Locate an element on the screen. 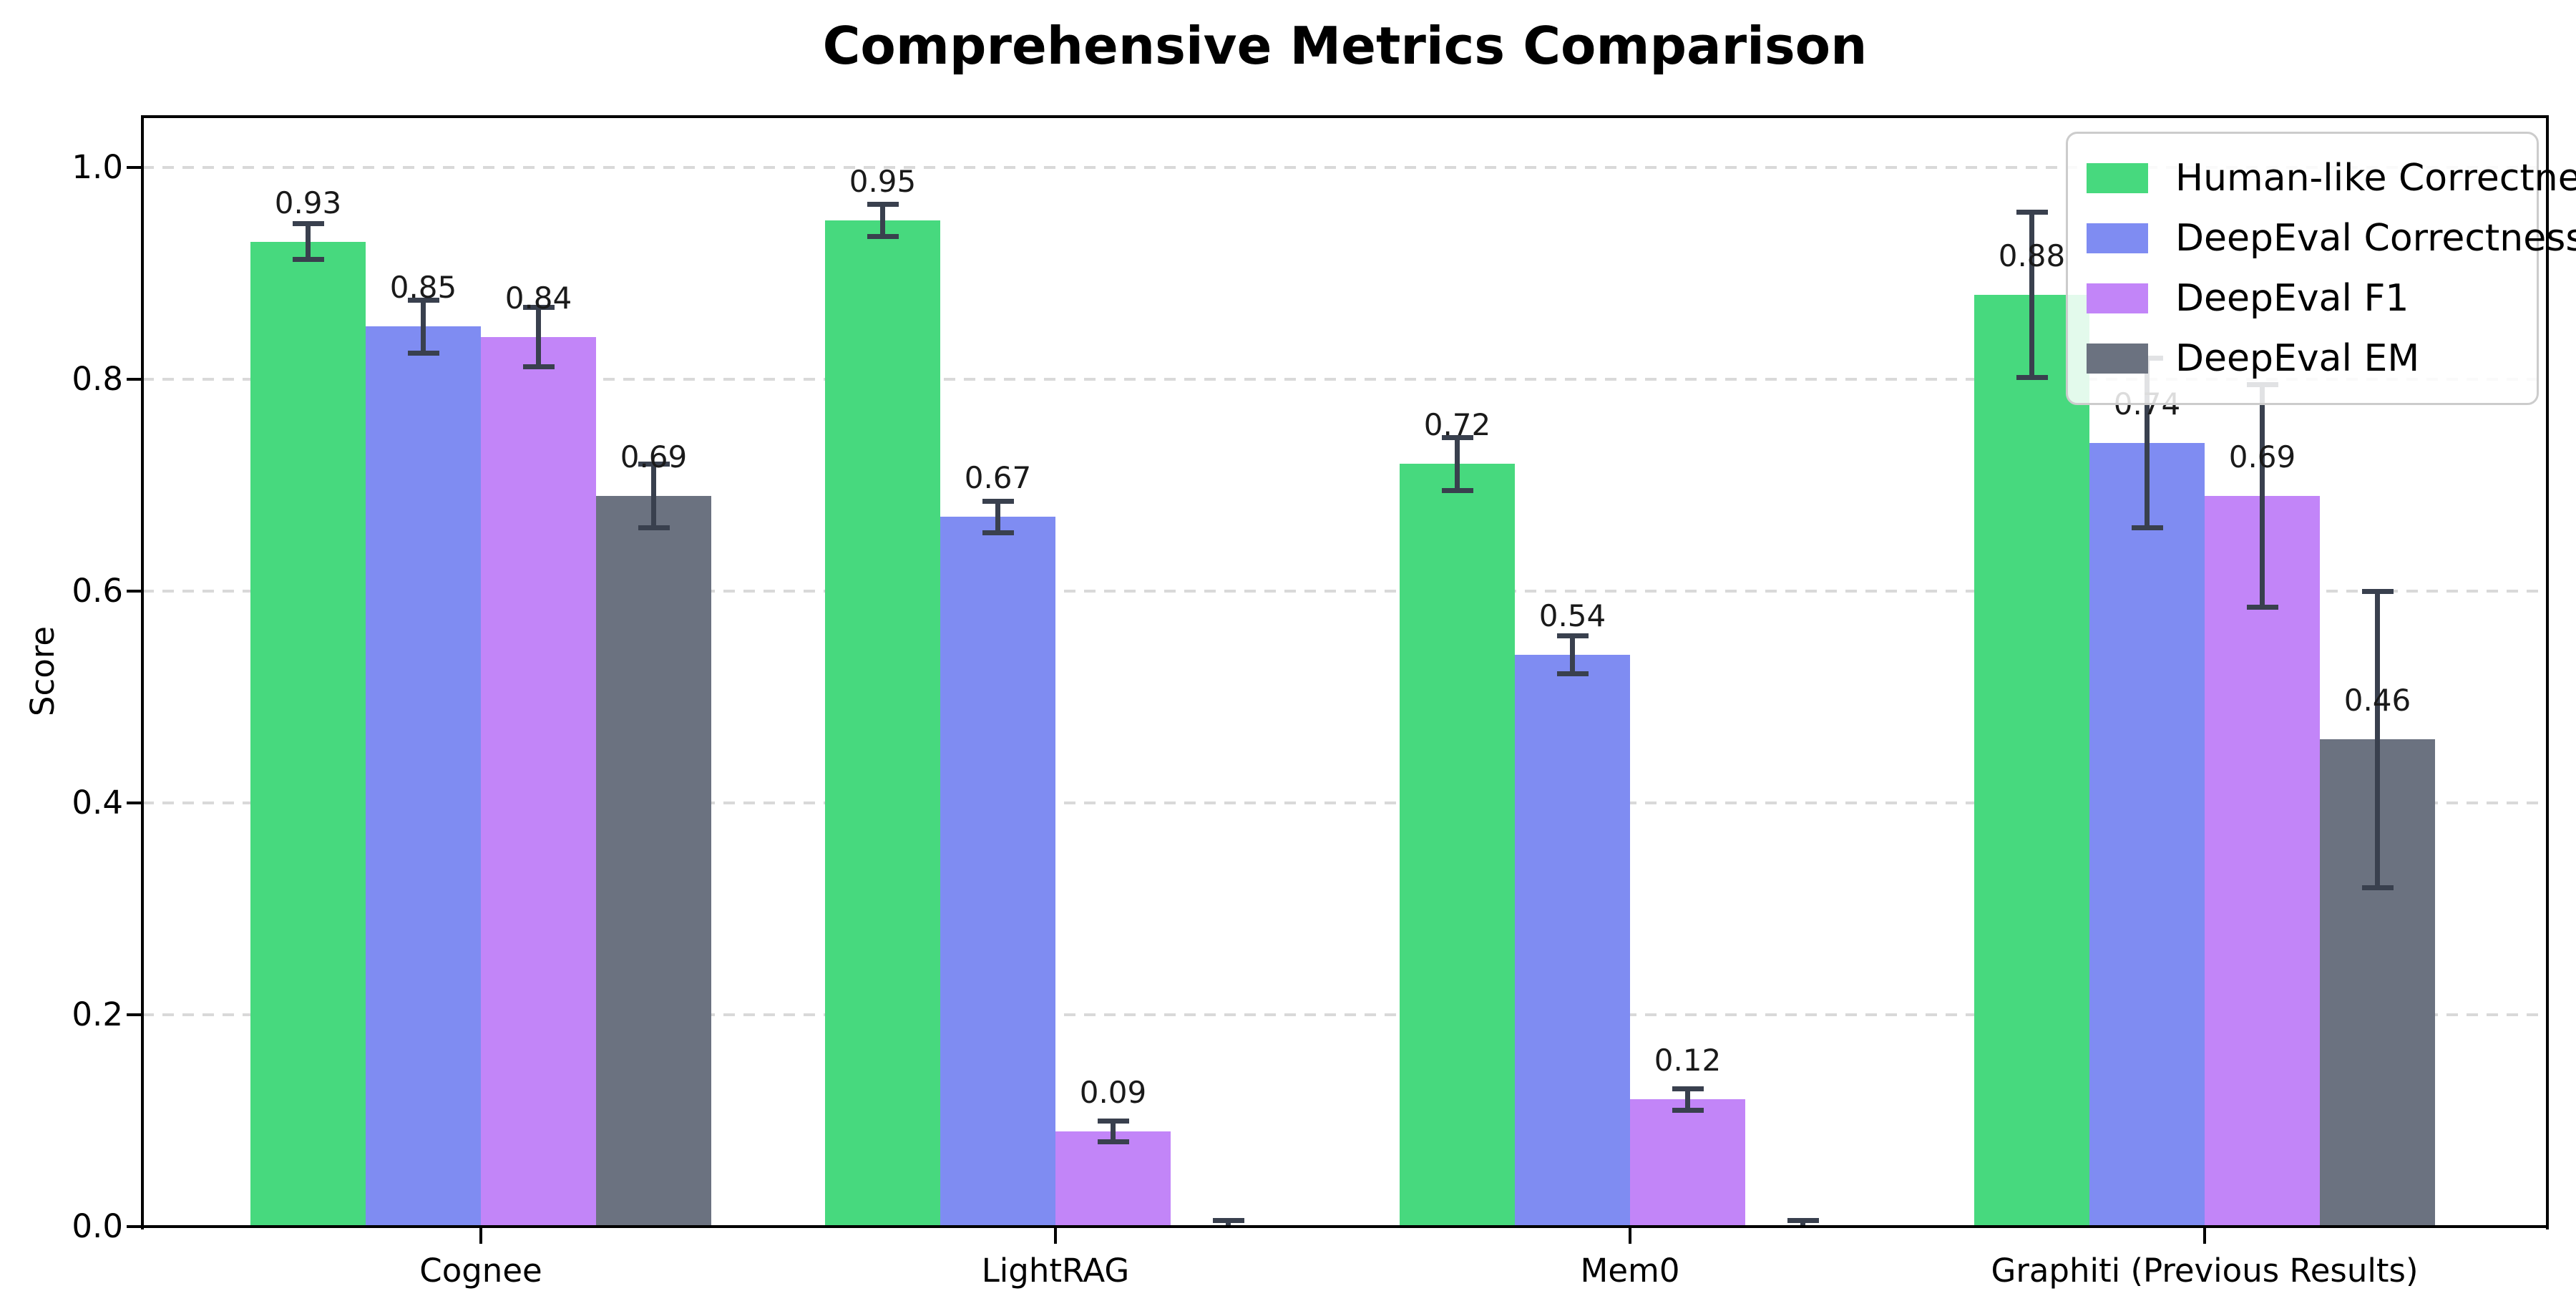 The width and height of the screenshot is (2576, 1291). x-tick-label: LightRAG is located at coordinates (1055, 1271).